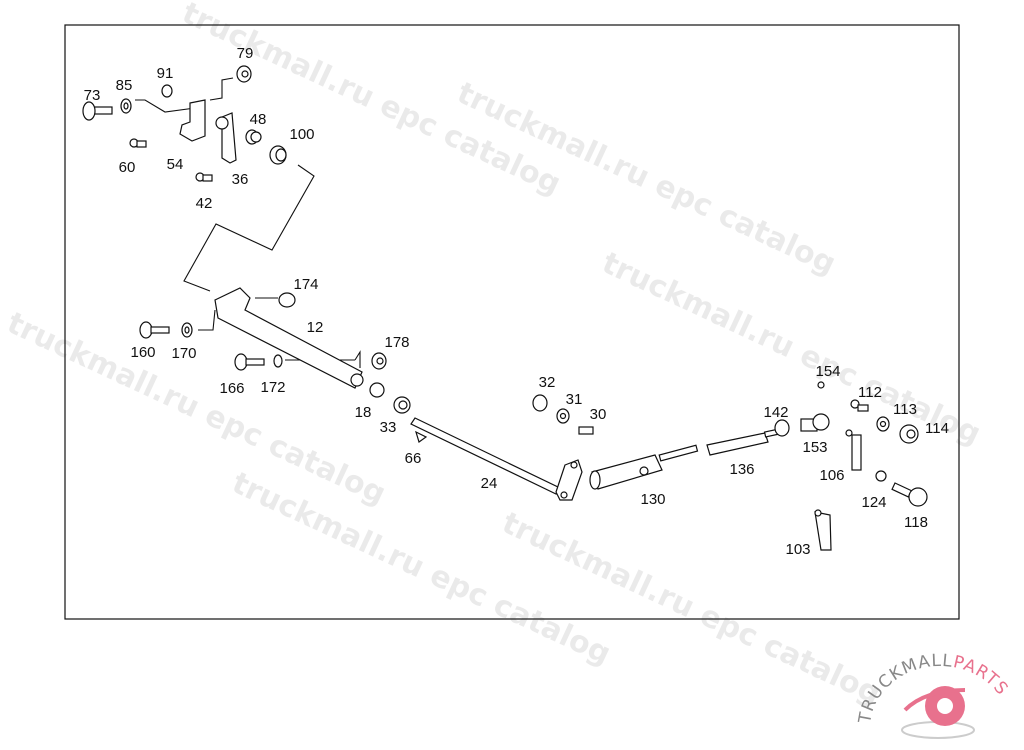 This screenshot has width=1024, height=750. Describe the element at coordinates (272, 387) in the screenshot. I see `part-label-172: 172` at that location.